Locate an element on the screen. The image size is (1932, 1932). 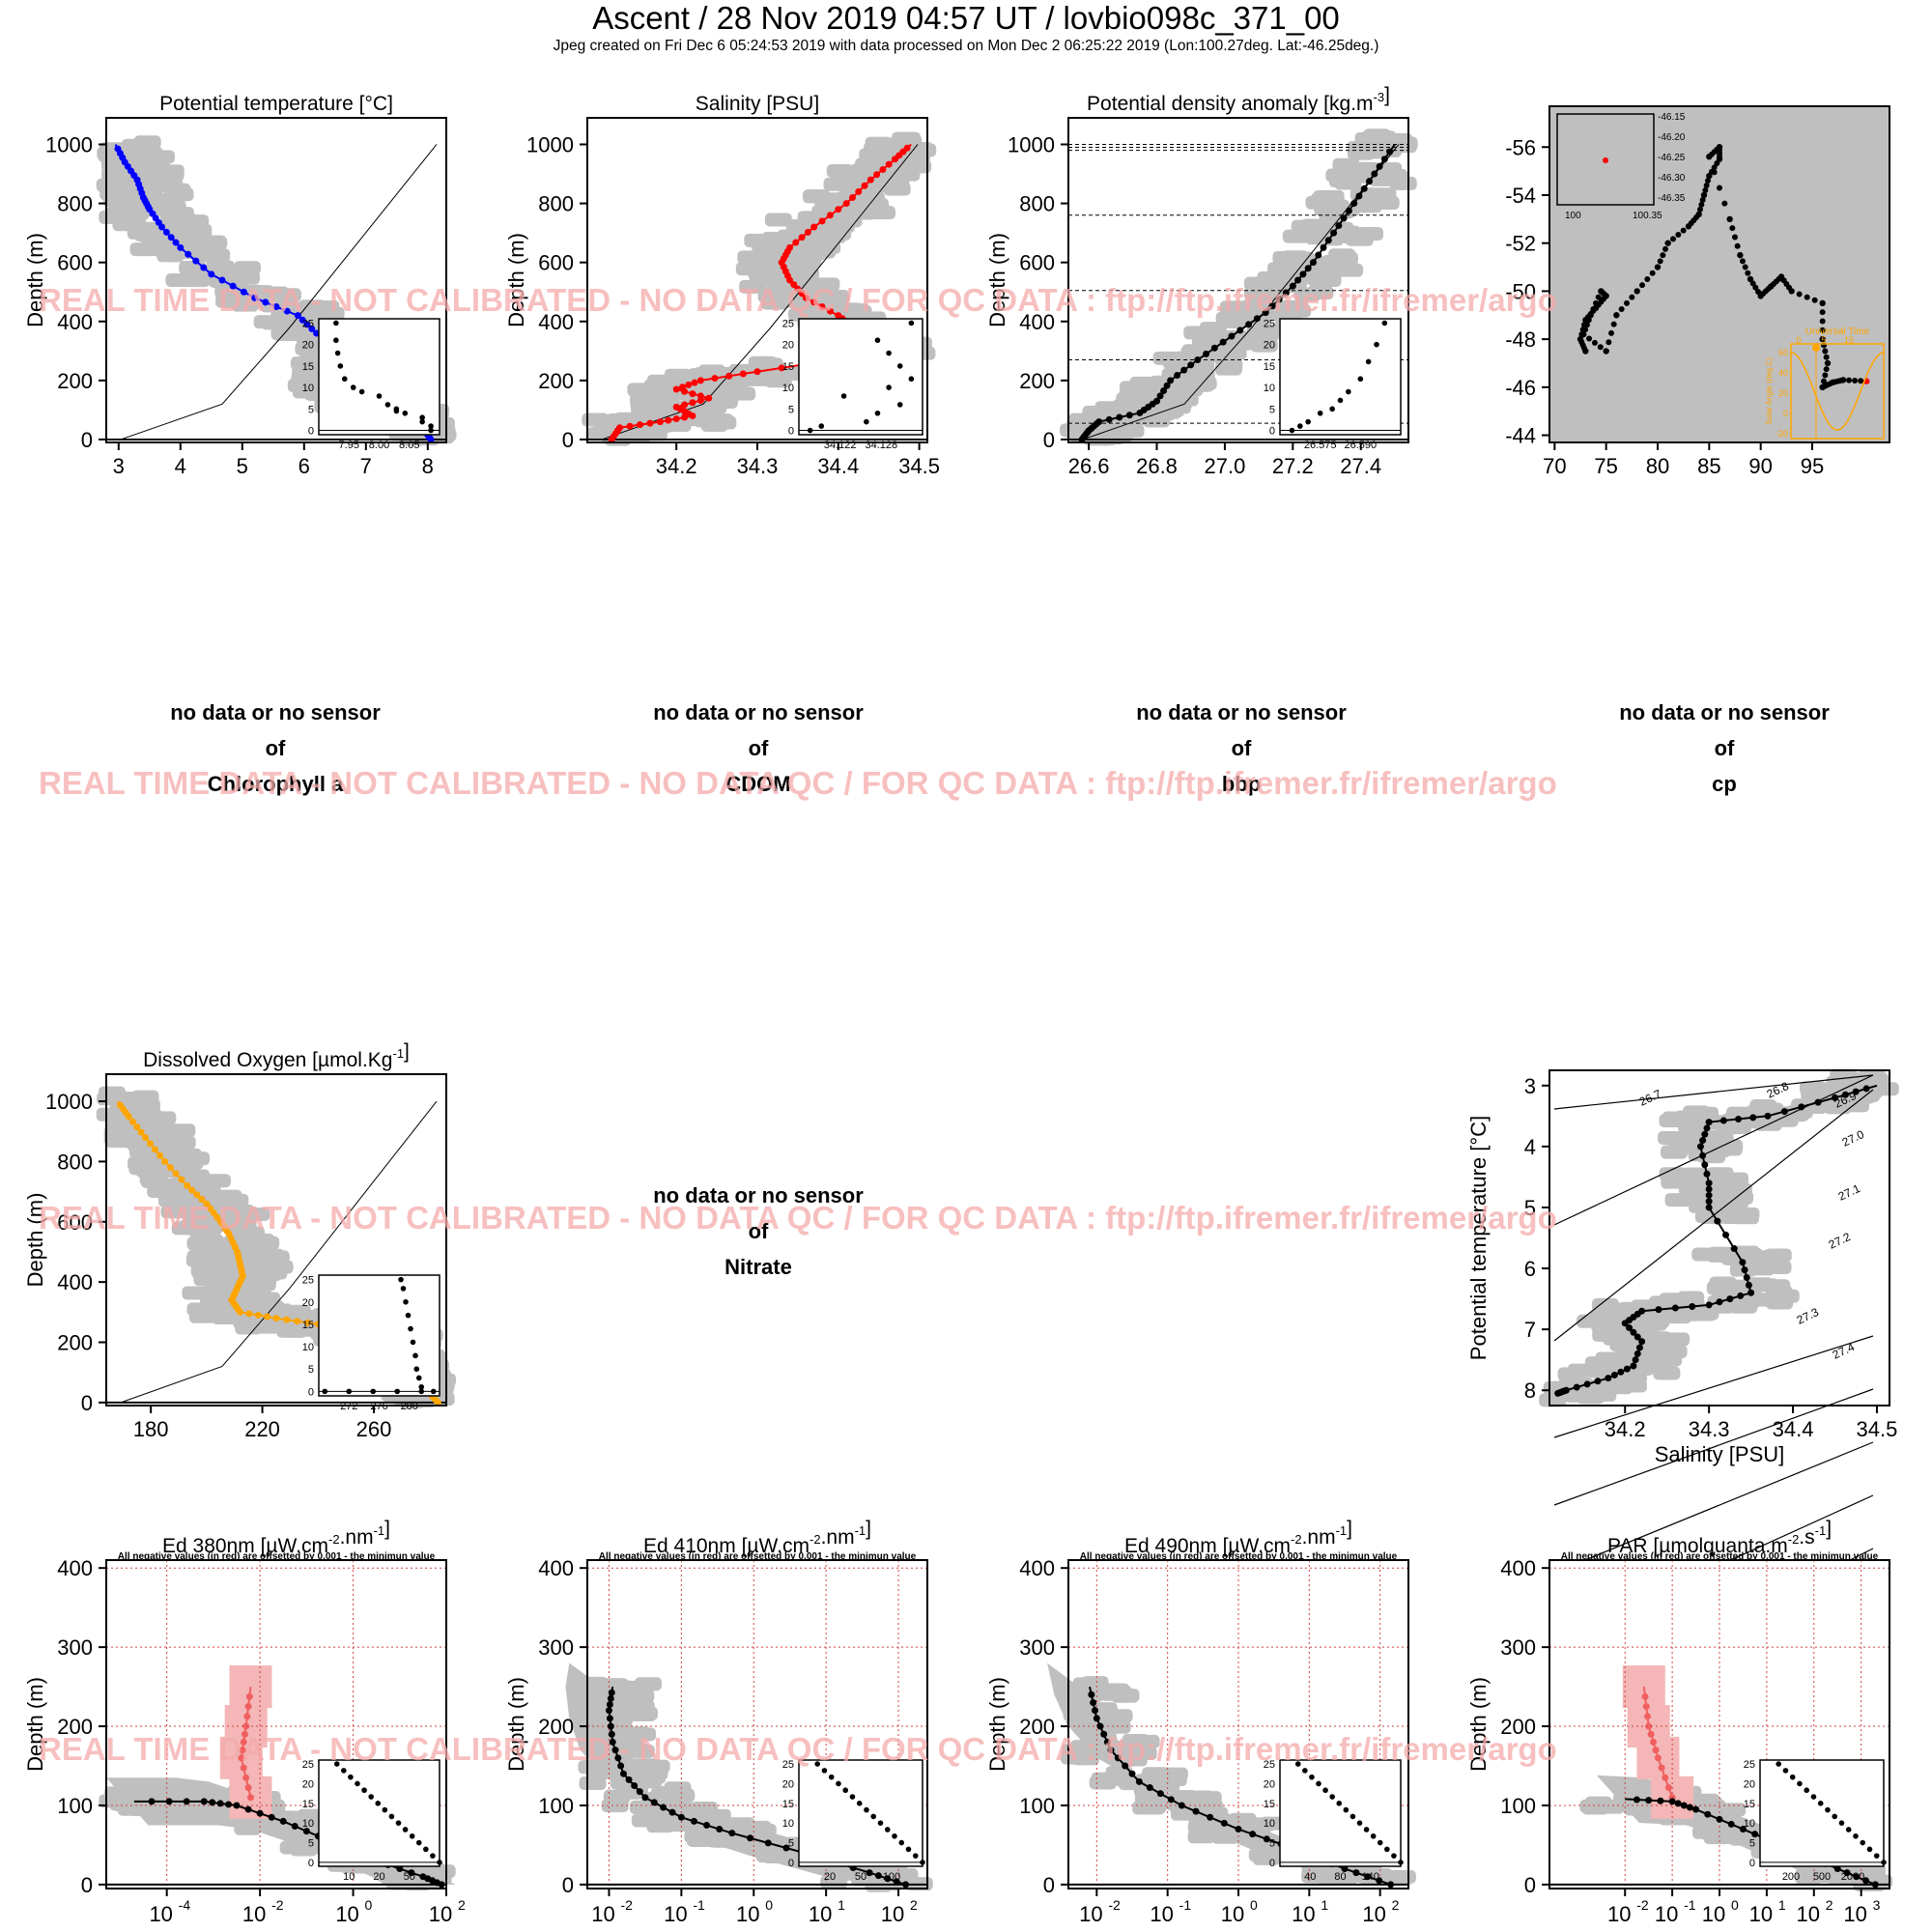
ed490-inset-frame is located at coordinates (1340, 1813).